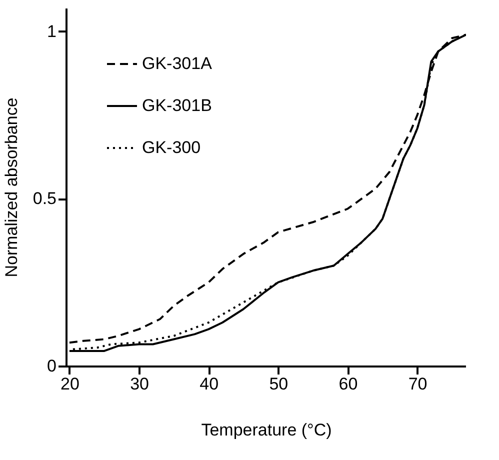  I want to click on x-tick-label: 20, so click(70, 384).